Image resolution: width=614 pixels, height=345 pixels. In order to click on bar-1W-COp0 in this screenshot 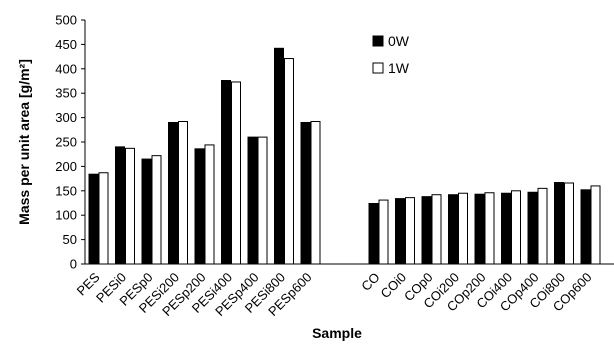, I will do `click(436, 229)`.